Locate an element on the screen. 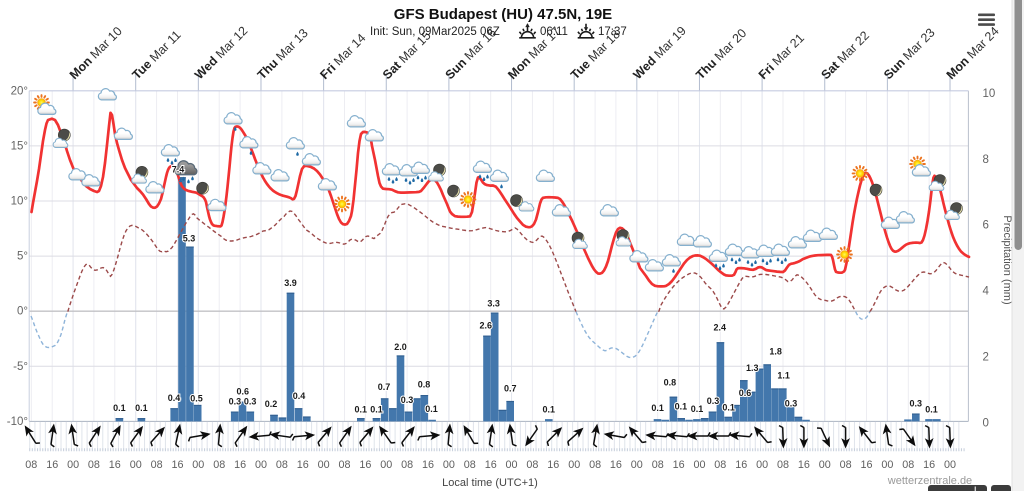  svg-text: 20° is located at coordinates (19, 91).